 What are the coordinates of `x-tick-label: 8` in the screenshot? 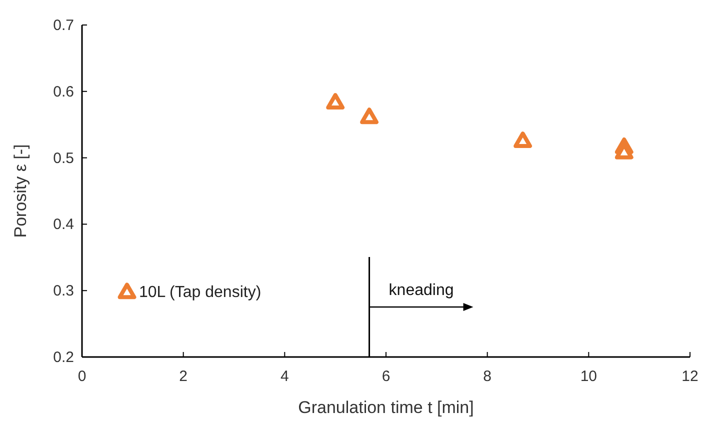 It's located at (487, 376).